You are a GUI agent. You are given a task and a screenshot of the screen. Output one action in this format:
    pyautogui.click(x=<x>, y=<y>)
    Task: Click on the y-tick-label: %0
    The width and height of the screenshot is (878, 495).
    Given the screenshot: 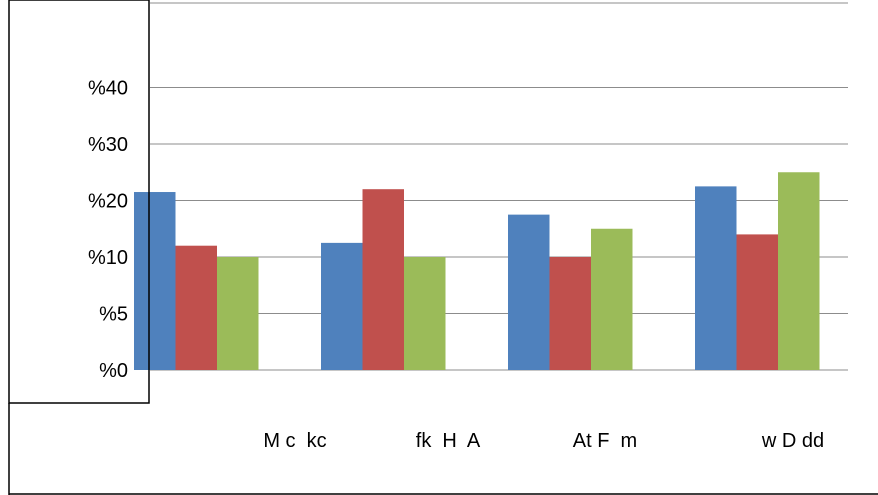 What is the action you would take?
    pyautogui.click(x=113, y=371)
    